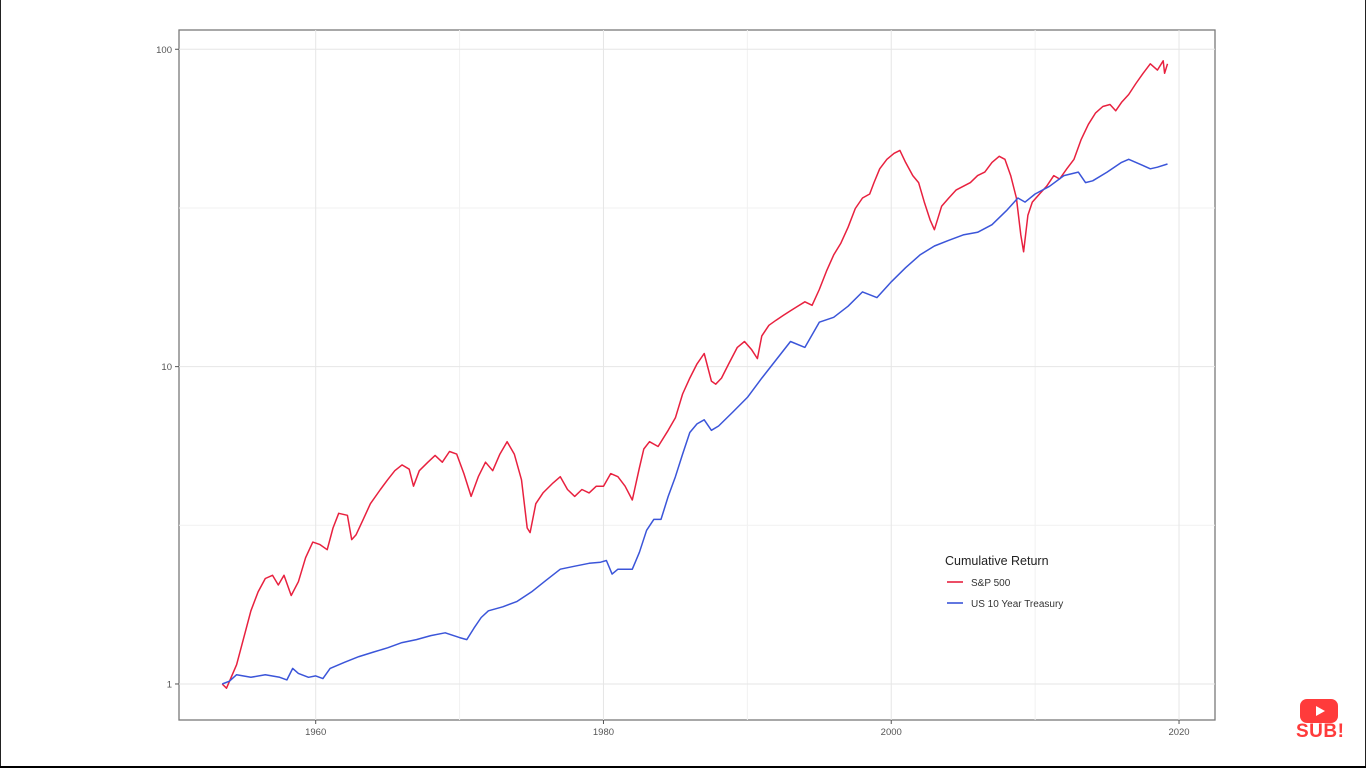  What do you see at coordinates (315, 732) in the screenshot?
I see `x-tick-label: 1960` at bounding box center [315, 732].